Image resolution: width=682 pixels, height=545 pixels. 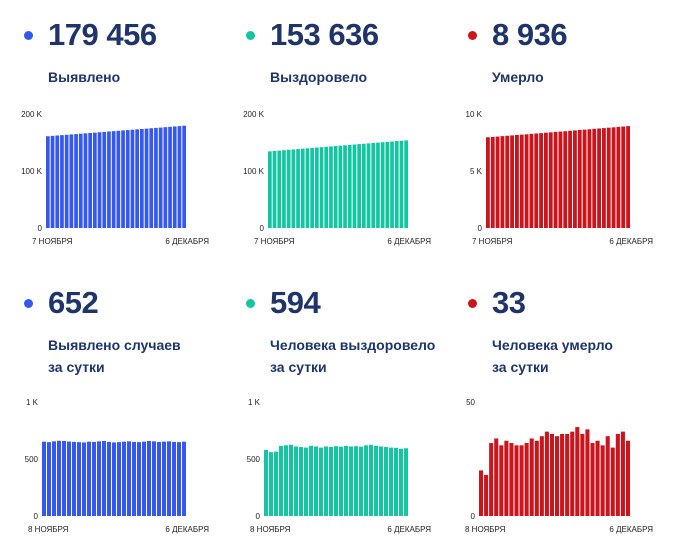 I want to click on deaths-daily-dot-icon, so click(x=472, y=303).